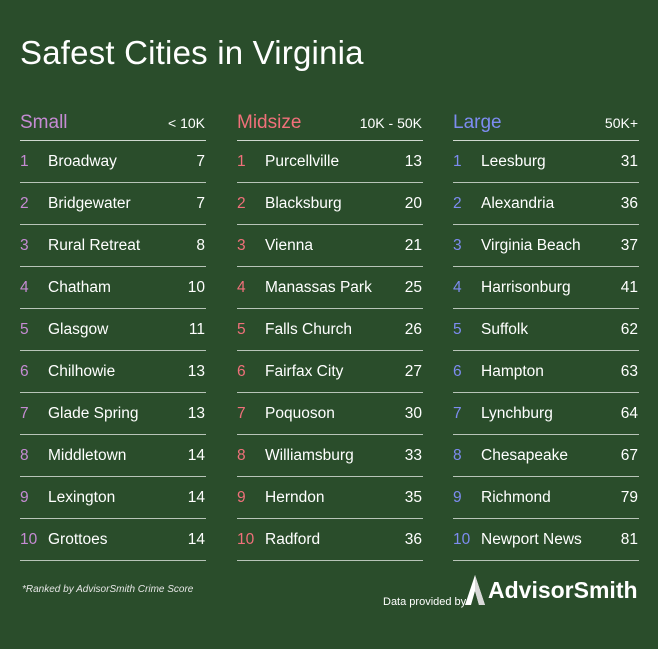  Describe the element at coordinates (82, 161) in the screenshot. I see `city-name: Broadway` at that location.